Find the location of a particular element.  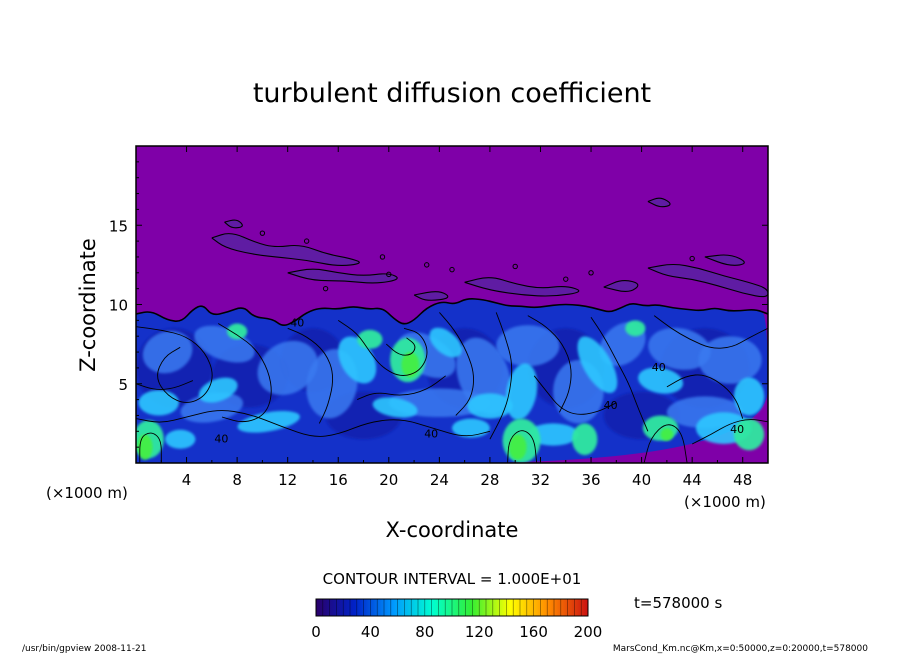

colorbar-tick-label: 120 is located at coordinates (479, 632).